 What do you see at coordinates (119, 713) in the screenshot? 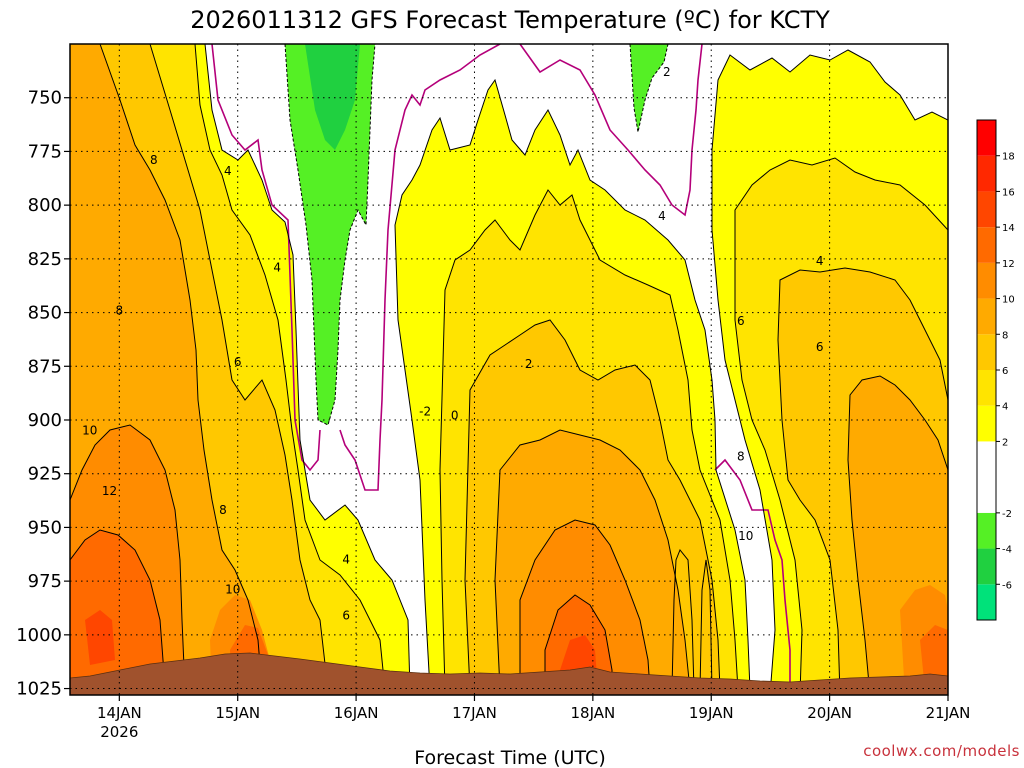
I see `x-tick-label: 14JAN` at bounding box center [119, 713].